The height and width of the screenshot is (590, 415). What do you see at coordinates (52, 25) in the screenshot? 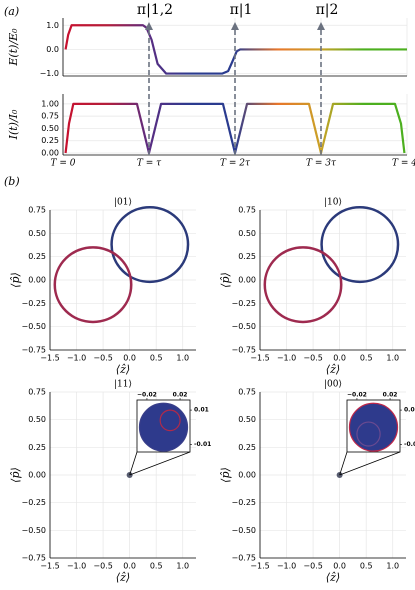
I see `y-tick-label: 1.0` at bounding box center [52, 25].